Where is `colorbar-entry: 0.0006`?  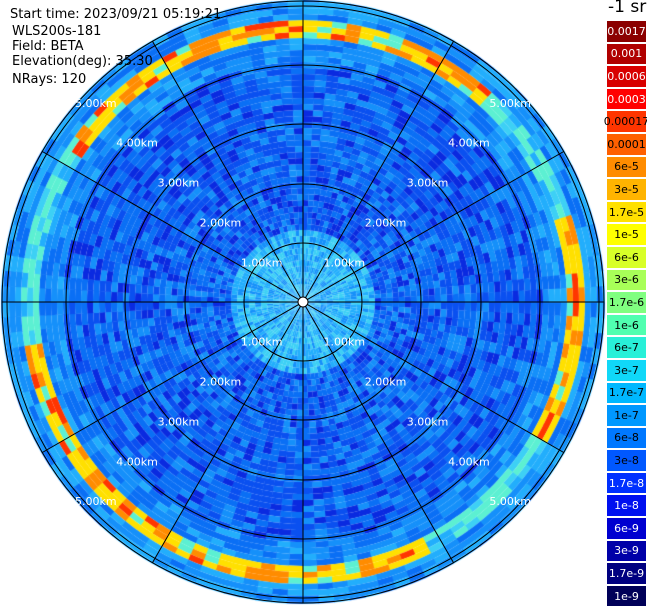 colorbar-entry: 0.0006 is located at coordinates (626, 76).